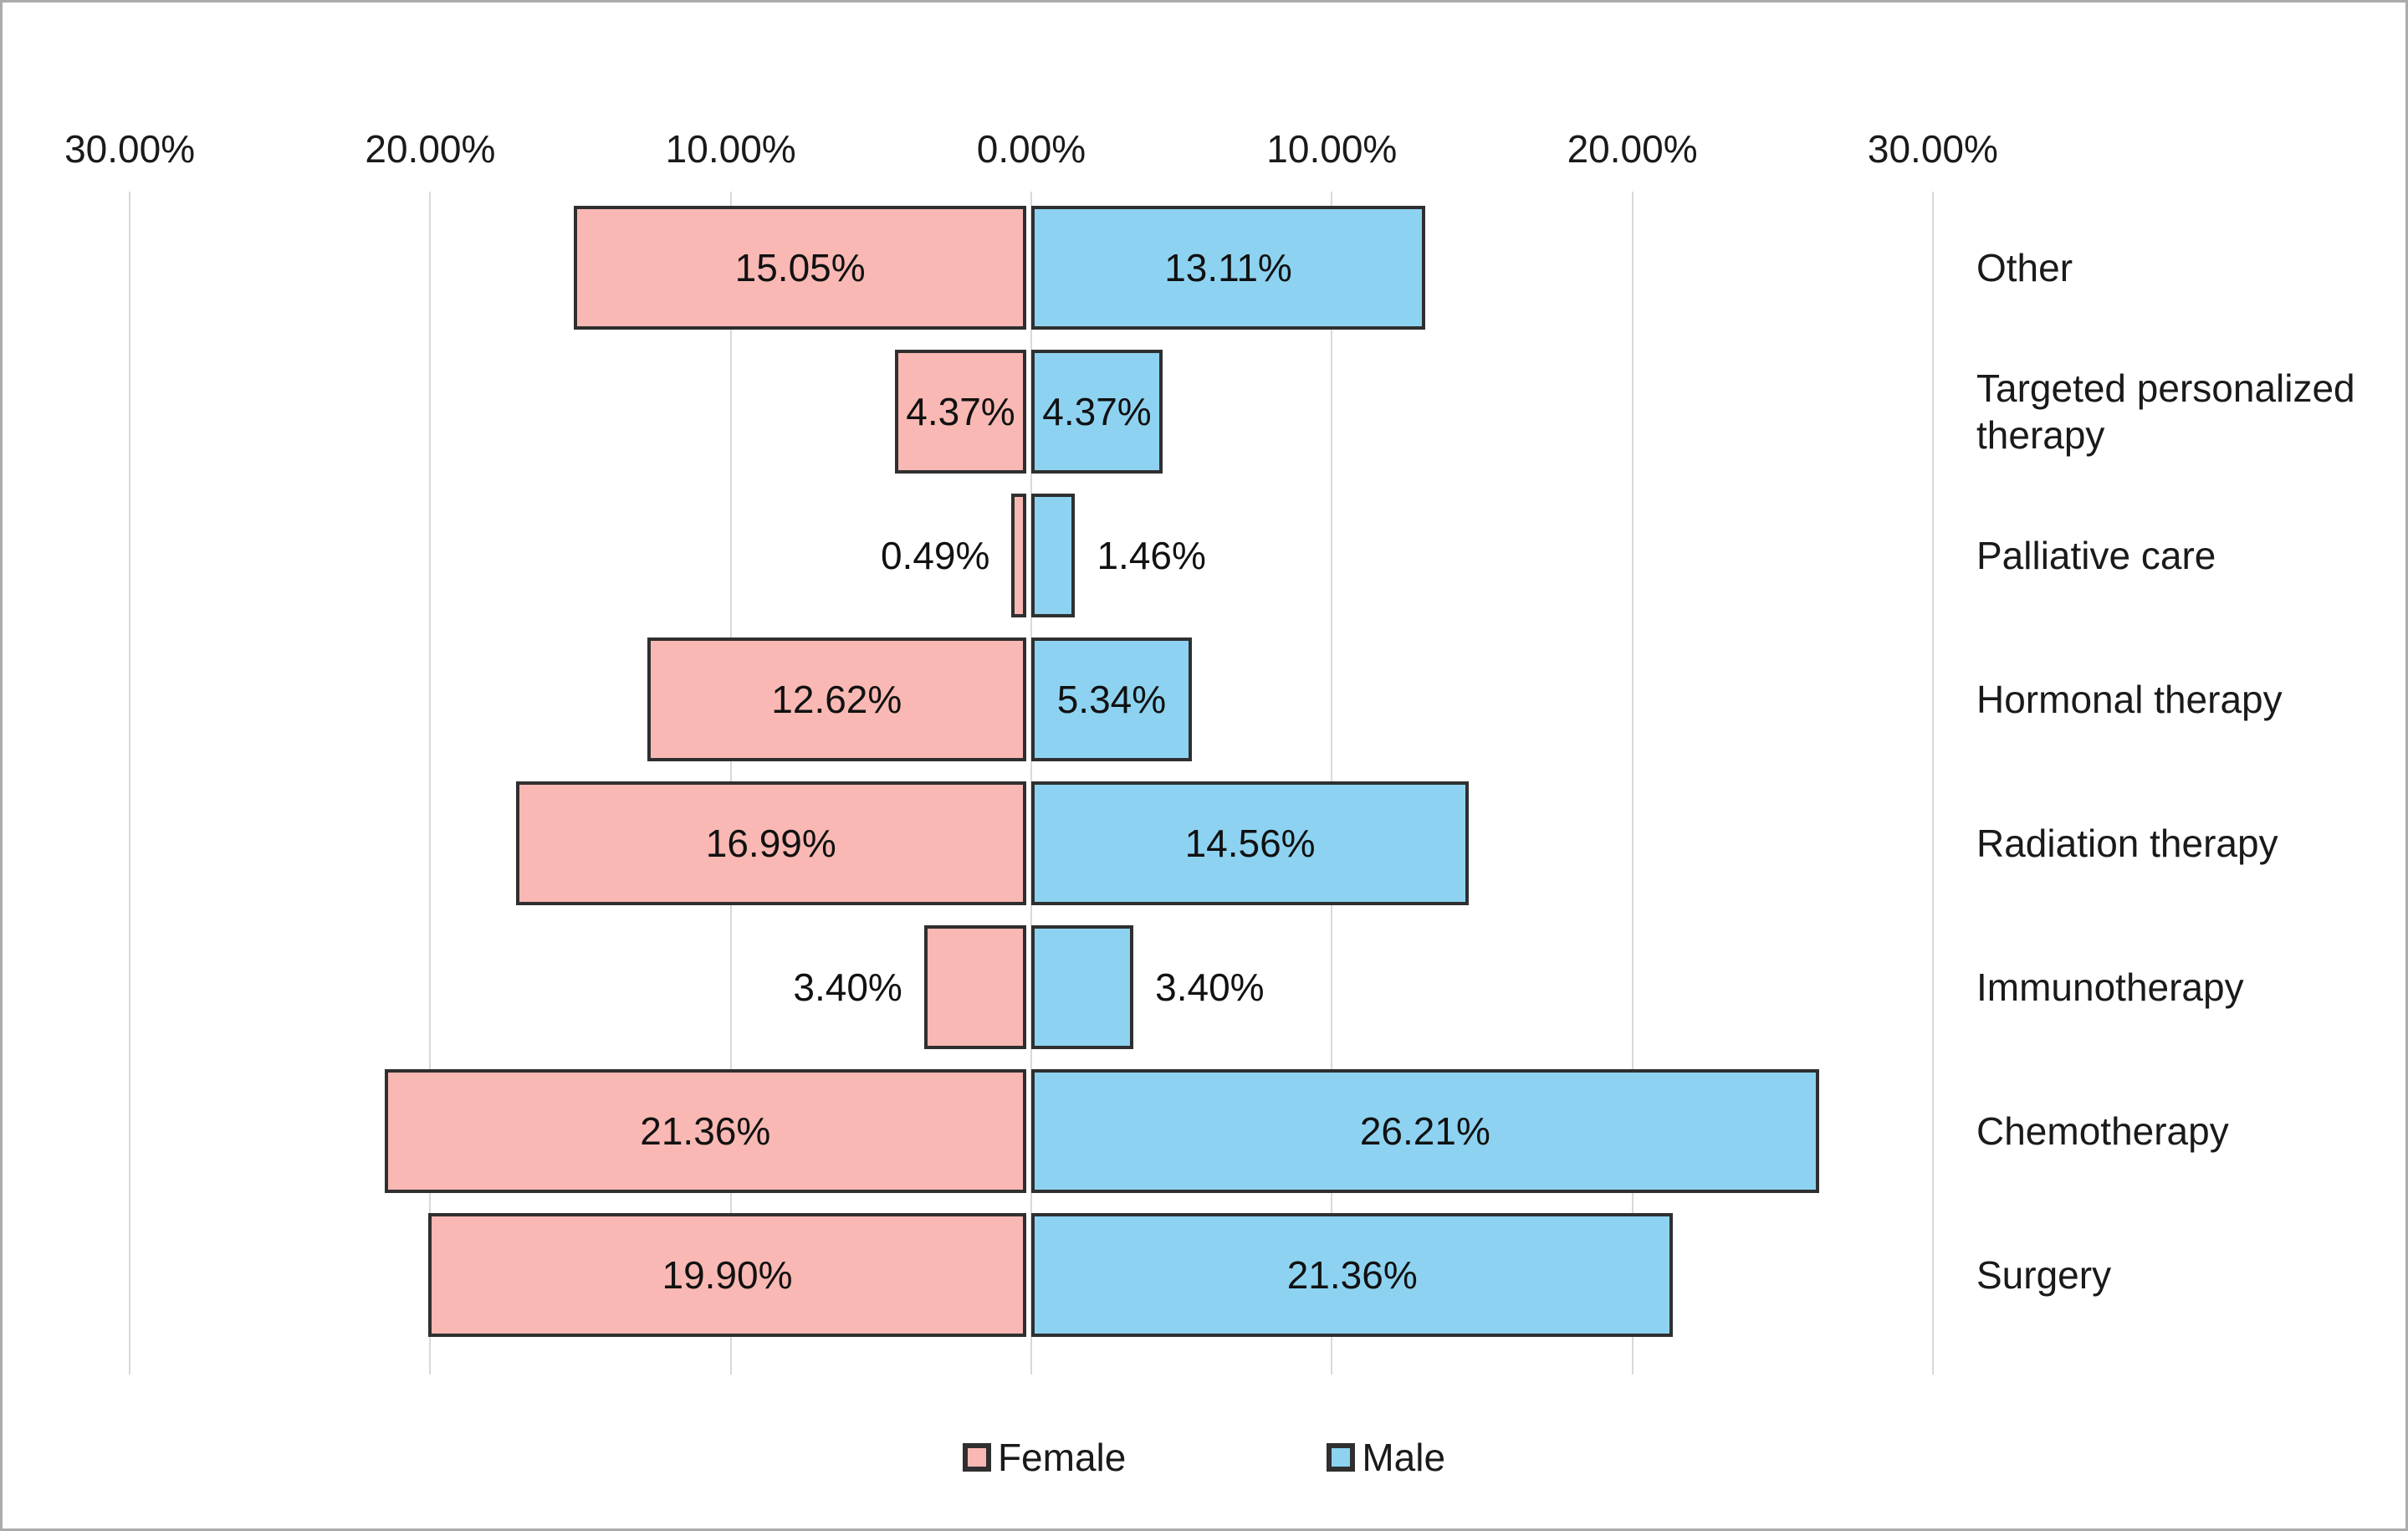 The height and width of the screenshot is (1531, 2408). I want to click on female-value-label: 4.37%, so click(960, 411).